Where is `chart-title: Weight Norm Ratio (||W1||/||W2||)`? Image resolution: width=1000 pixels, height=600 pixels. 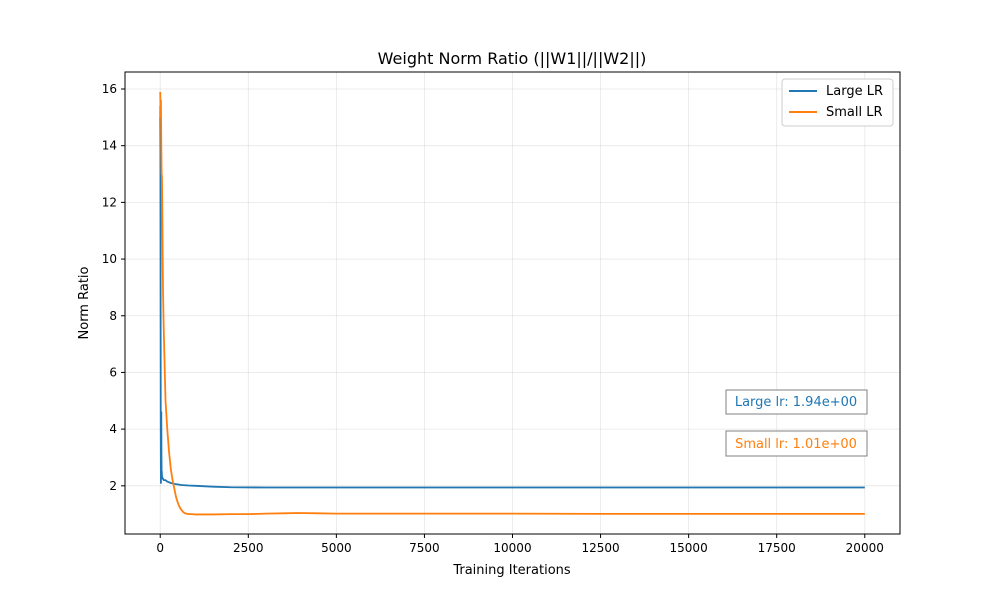
chart-title: Weight Norm Ratio (||W1||/||W2||) is located at coordinates (512, 58).